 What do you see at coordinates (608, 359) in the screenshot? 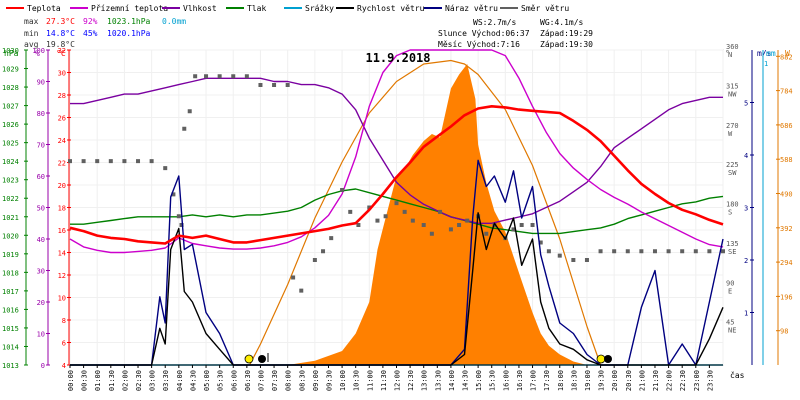
I see `moonset-marker` at bounding box center [608, 359].